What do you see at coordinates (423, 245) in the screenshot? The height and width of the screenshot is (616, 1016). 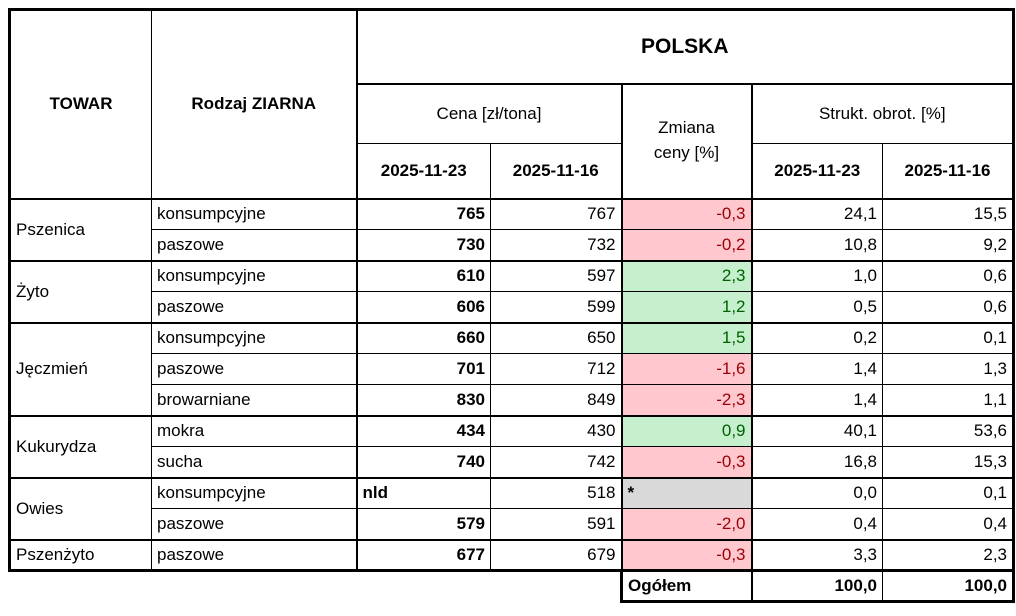 I see `price-current-cell: 730` at bounding box center [423, 245].